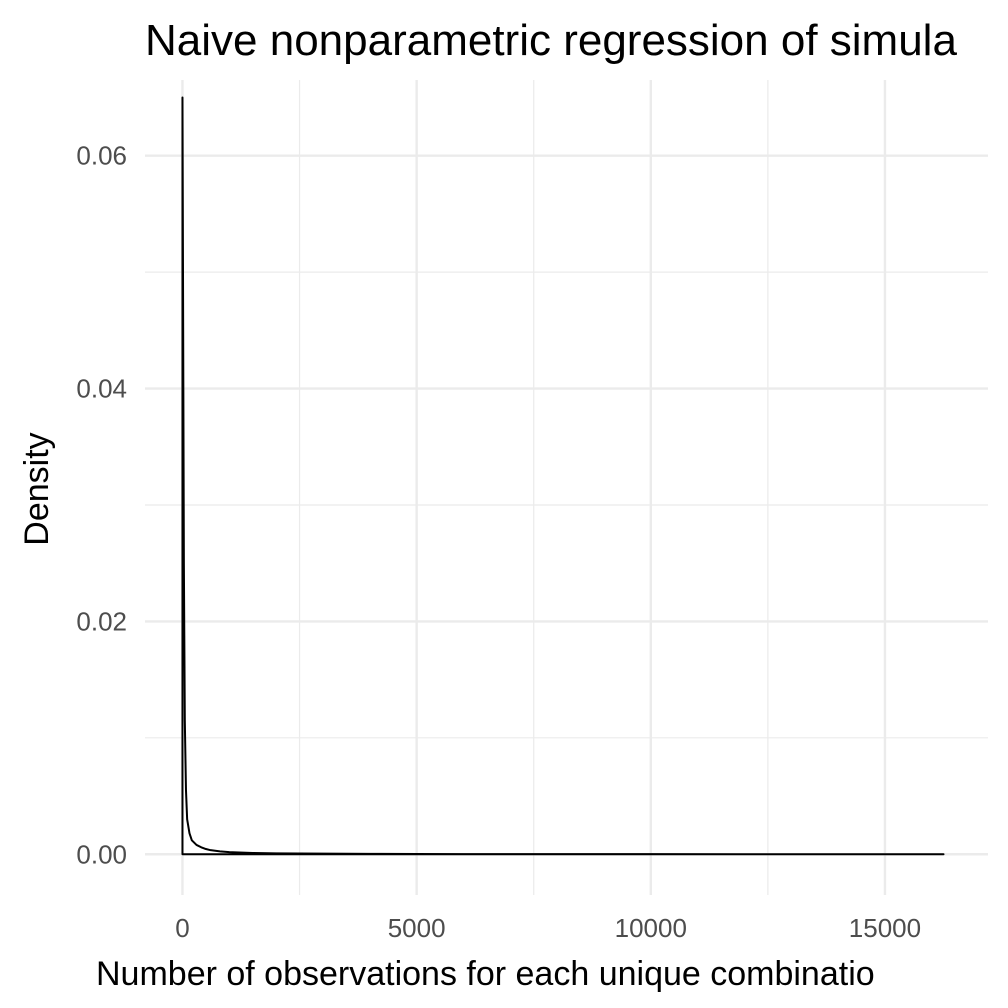  I want to click on x-tick-label: 0, so click(182, 928).